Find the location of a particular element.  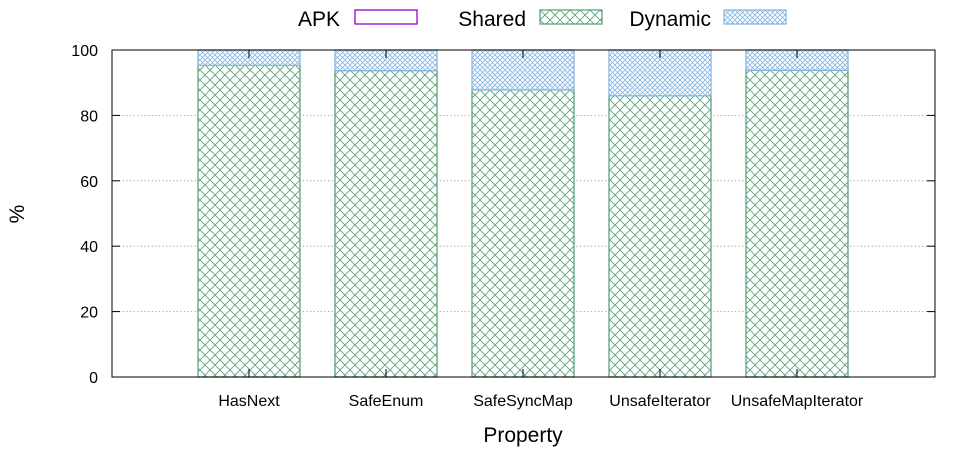

legend-swatch-shared is located at coordinates (571, 17).